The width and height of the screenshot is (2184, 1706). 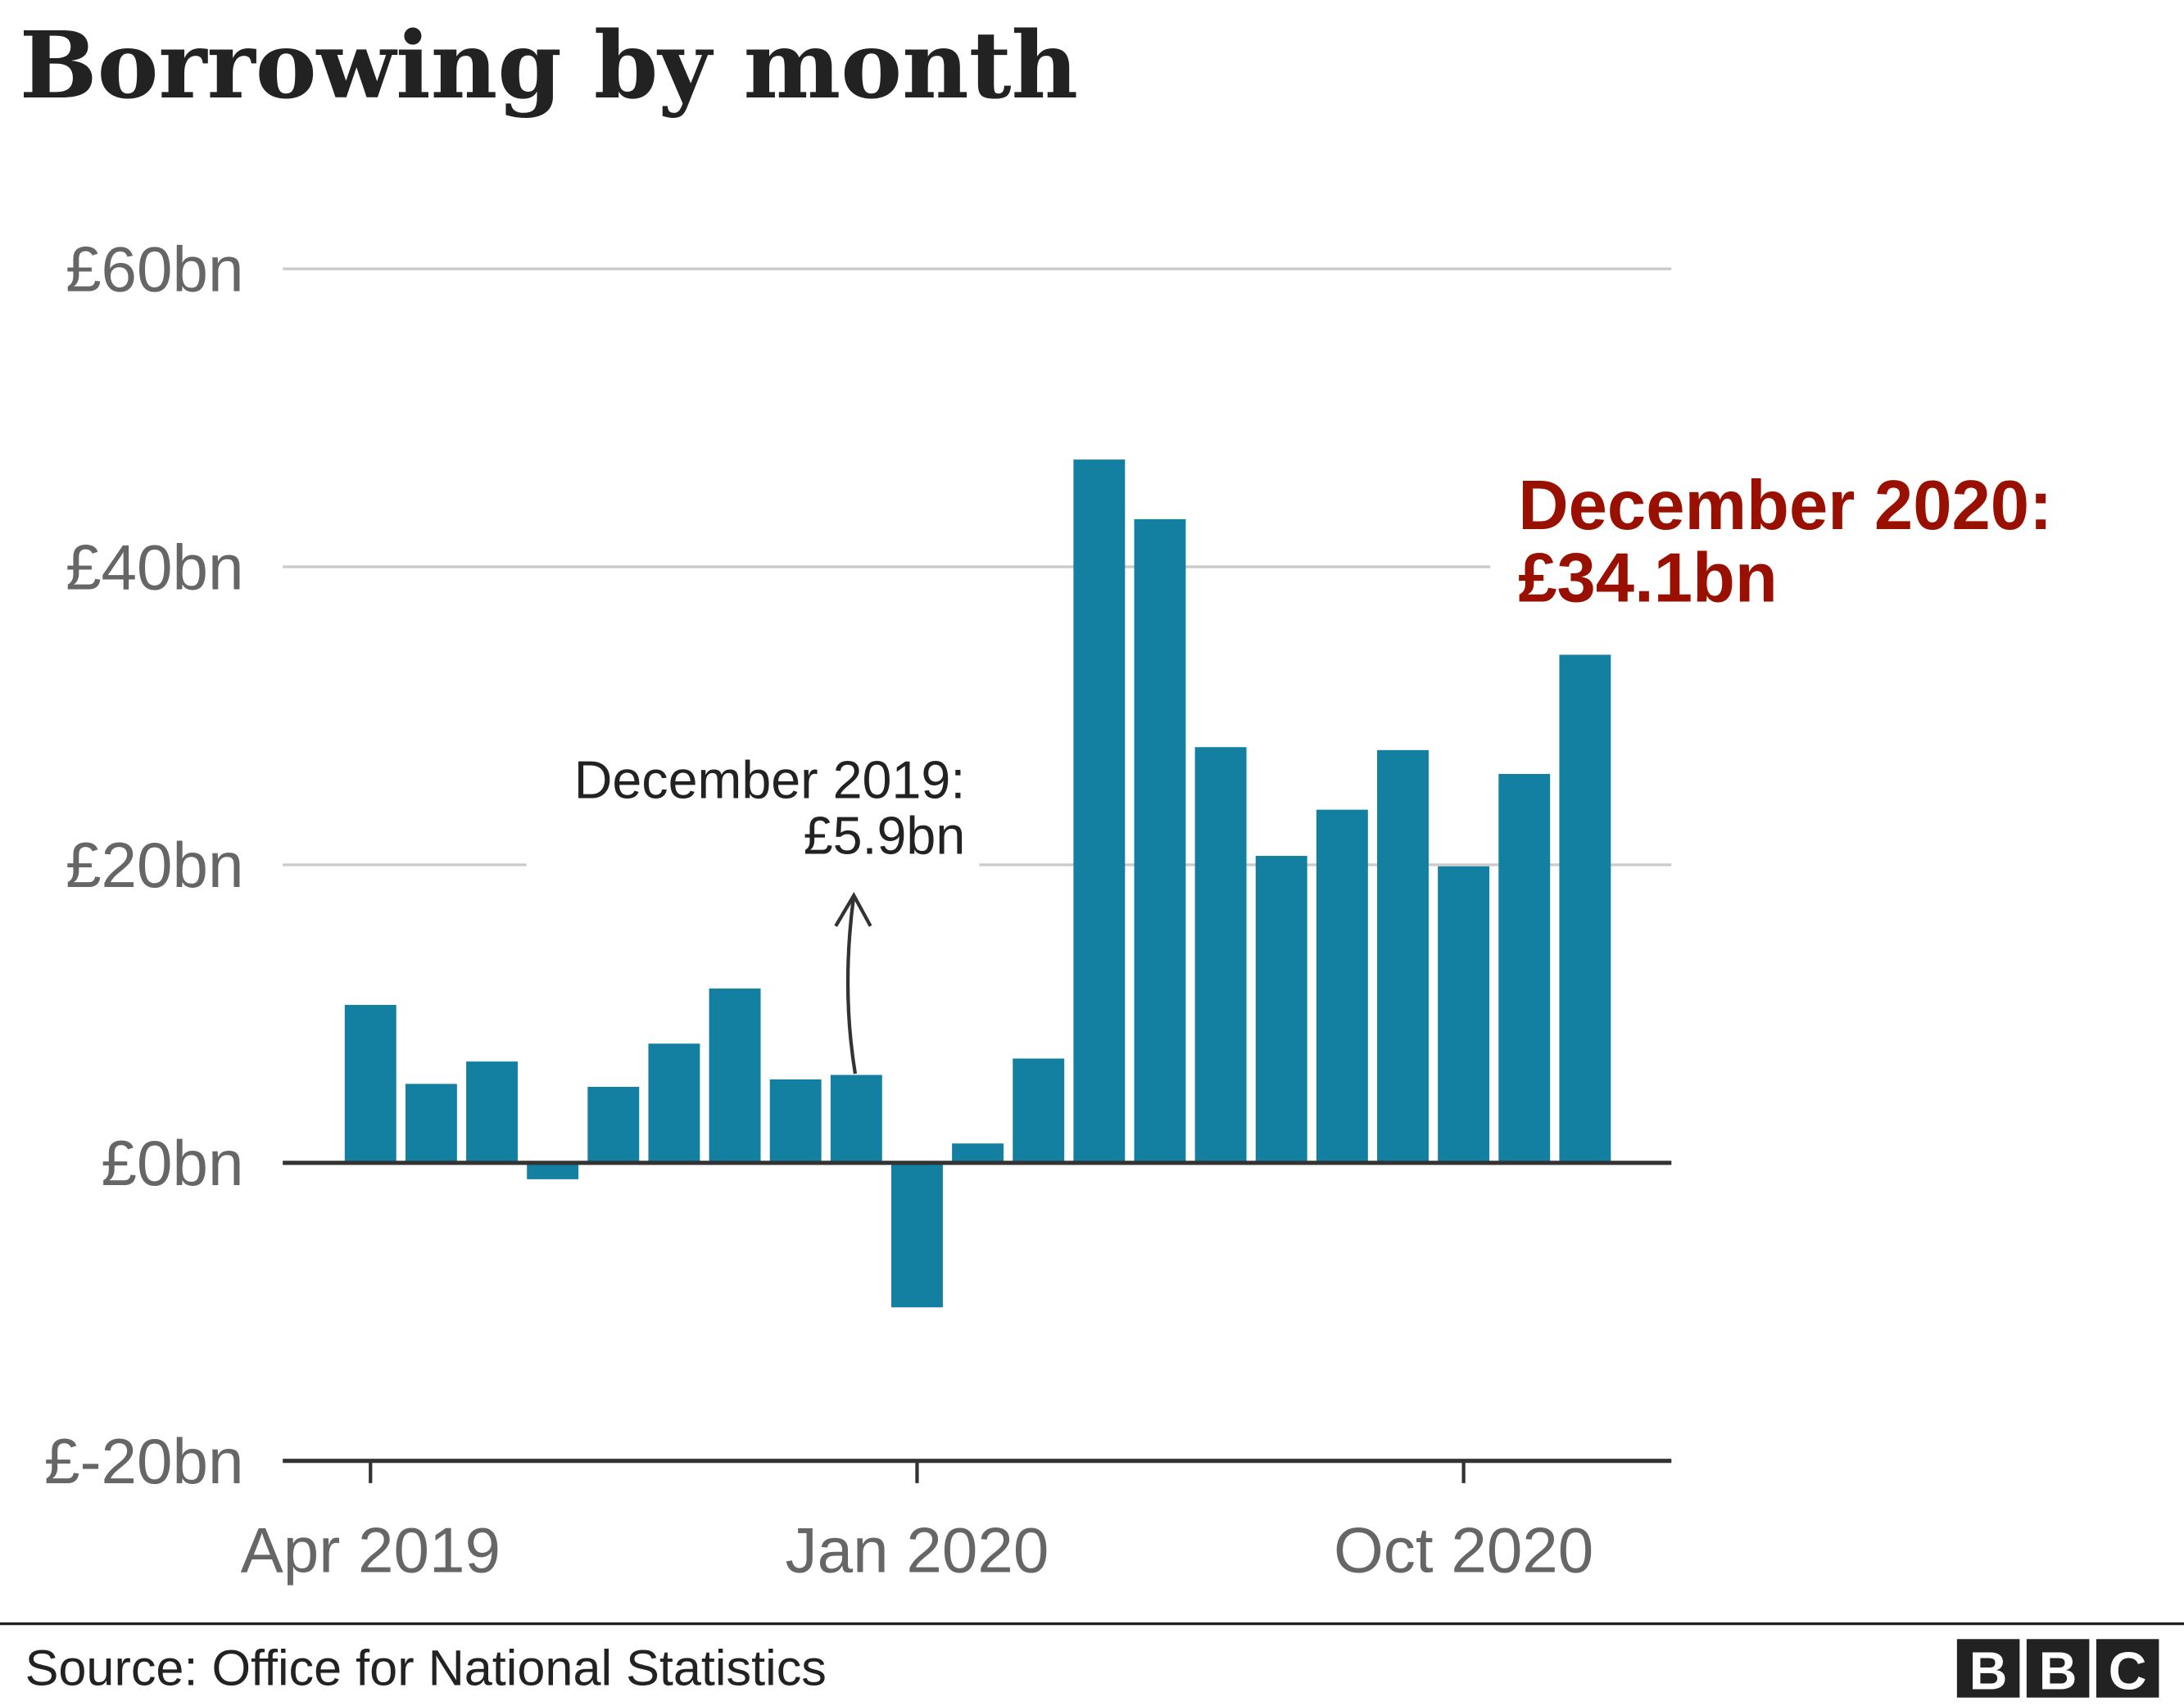 What do you see at coordinates (885, 835) in the screenshot?
I see `dec-2019-annotation-line2: £5.9bn` at bounding box center [885, 835].